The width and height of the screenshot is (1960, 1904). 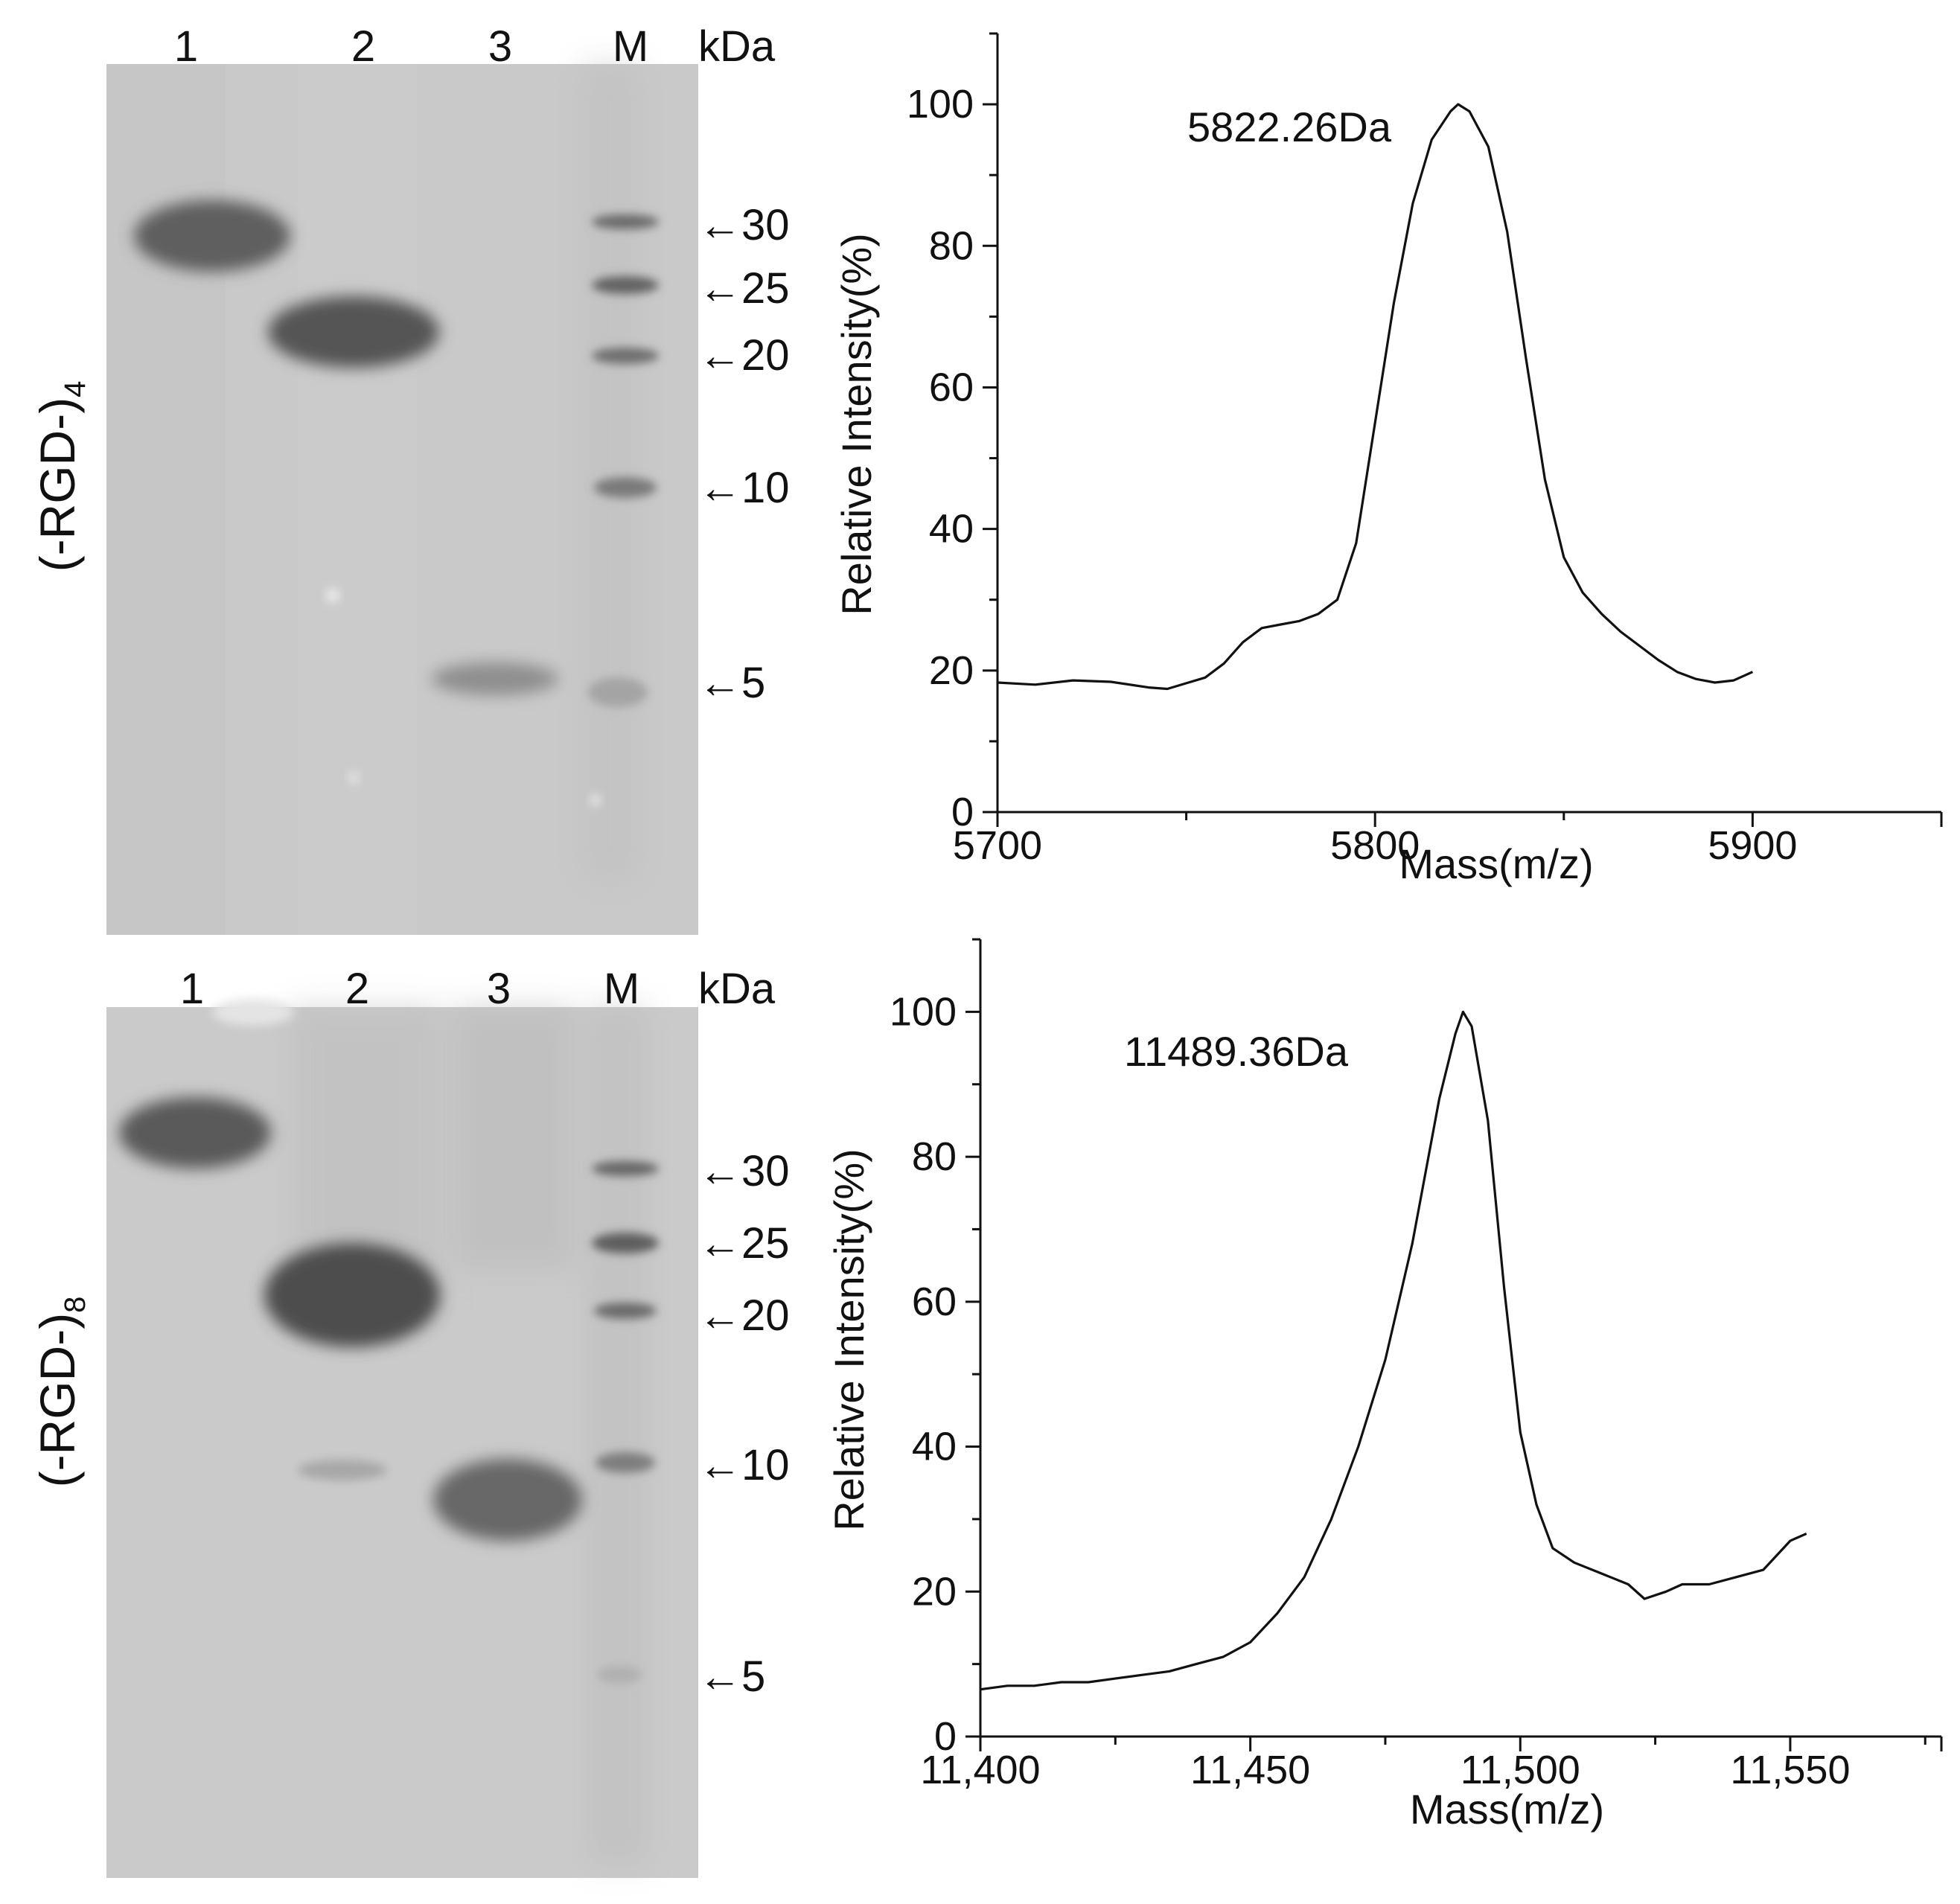 What do you see at coordinates (342, 1470) in the screenshot?
I see `gel-band-lane2-faint` at bounding box center [342, 1470].